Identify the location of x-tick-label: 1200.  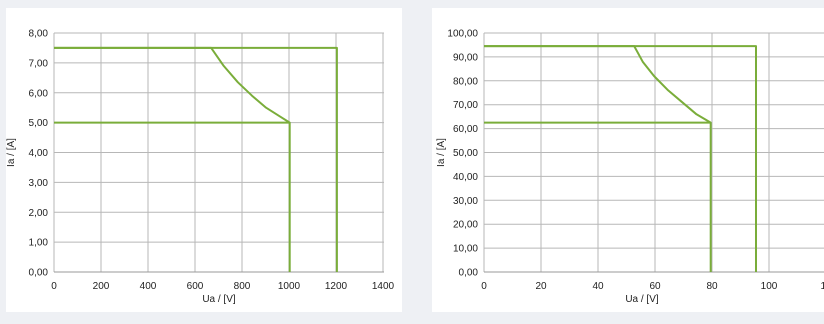
(336, 286).